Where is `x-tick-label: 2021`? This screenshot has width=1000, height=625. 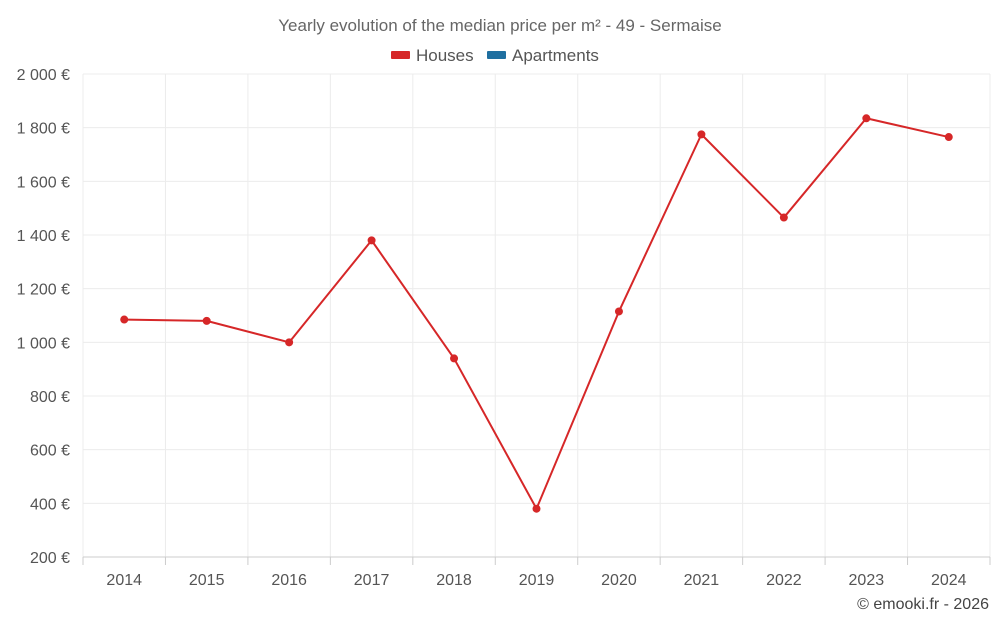
x-tick-label: 2021 is located at coordinates (702, 580).